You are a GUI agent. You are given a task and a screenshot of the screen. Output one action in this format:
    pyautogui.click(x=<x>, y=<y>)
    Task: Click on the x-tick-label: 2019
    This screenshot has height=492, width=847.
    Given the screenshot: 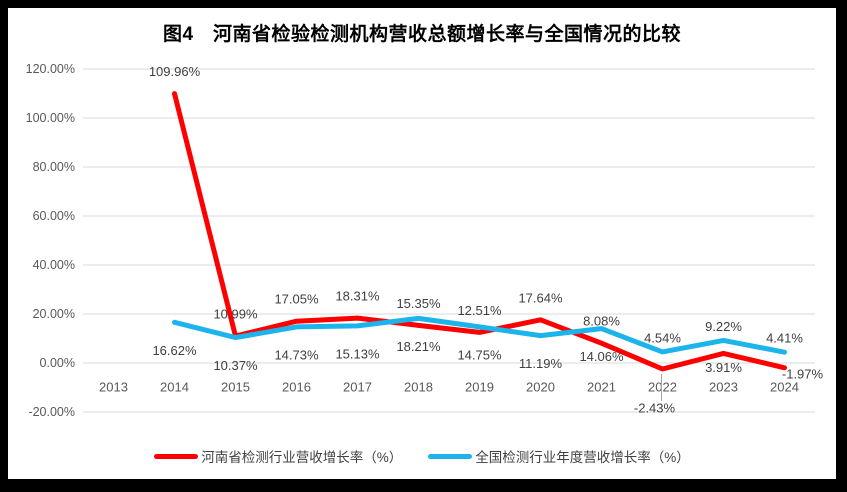 What is the action you would take?
    pyautogui.click(x=479, y=387)
    